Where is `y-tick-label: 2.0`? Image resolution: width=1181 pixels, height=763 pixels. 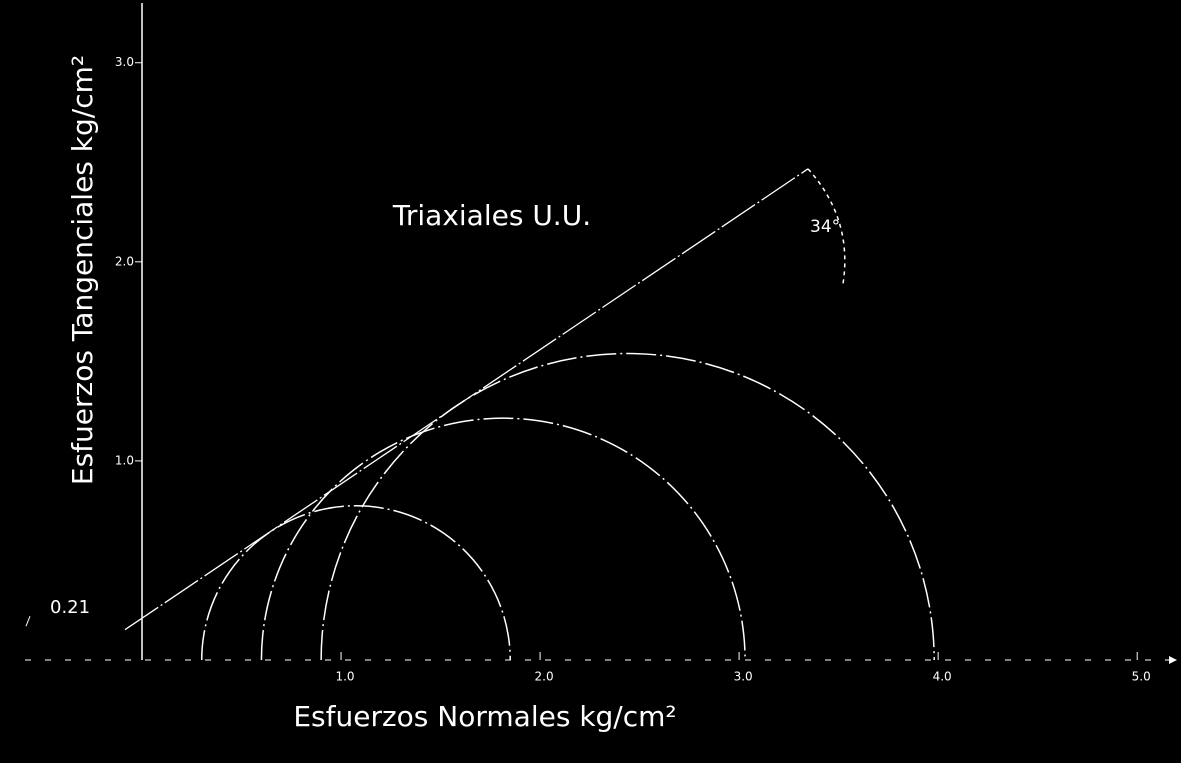 y-tick-label: 2.0 is located at coordinates (124, 261).